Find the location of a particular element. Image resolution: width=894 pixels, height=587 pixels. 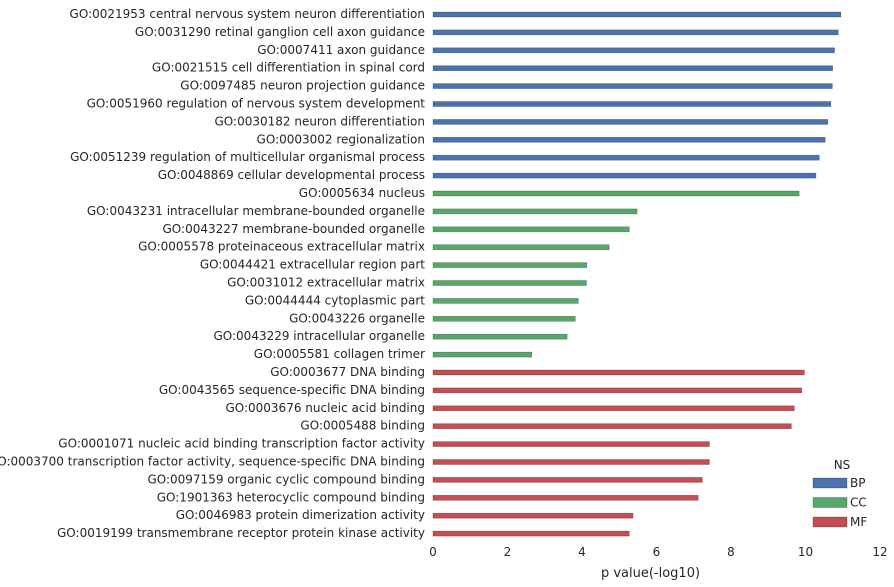

legend-swatch-mf is located at coordinates (830, 522).